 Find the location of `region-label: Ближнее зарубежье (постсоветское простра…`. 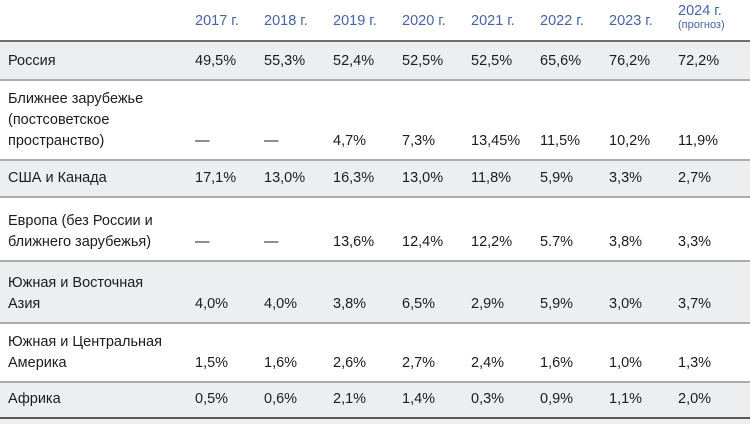

region-label: Ближнее зарубежье (постсоветское простра… is located at coordinates (76, 120).